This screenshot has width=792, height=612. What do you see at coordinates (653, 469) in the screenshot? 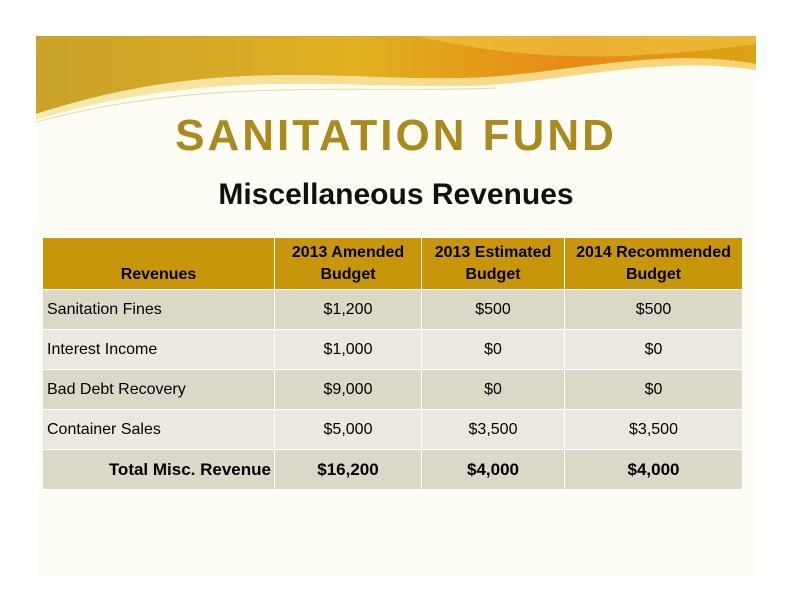
I see `total-recommended: $4,000` at bounding box center [653, 469].